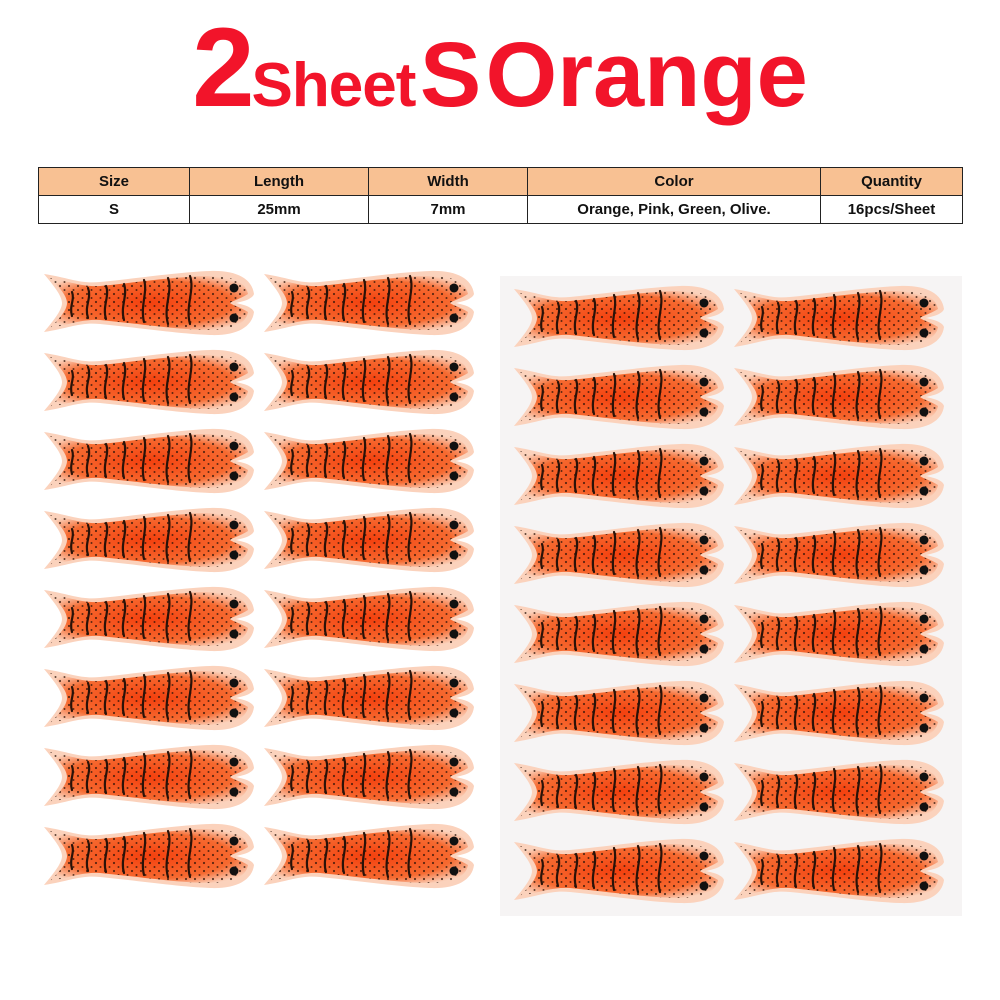 This screenshot has width=1000, height=1000. What do you see at coordinates (223, 67) in the screenshot?
I see `title-count: 2` at bounding box center [223, 67].